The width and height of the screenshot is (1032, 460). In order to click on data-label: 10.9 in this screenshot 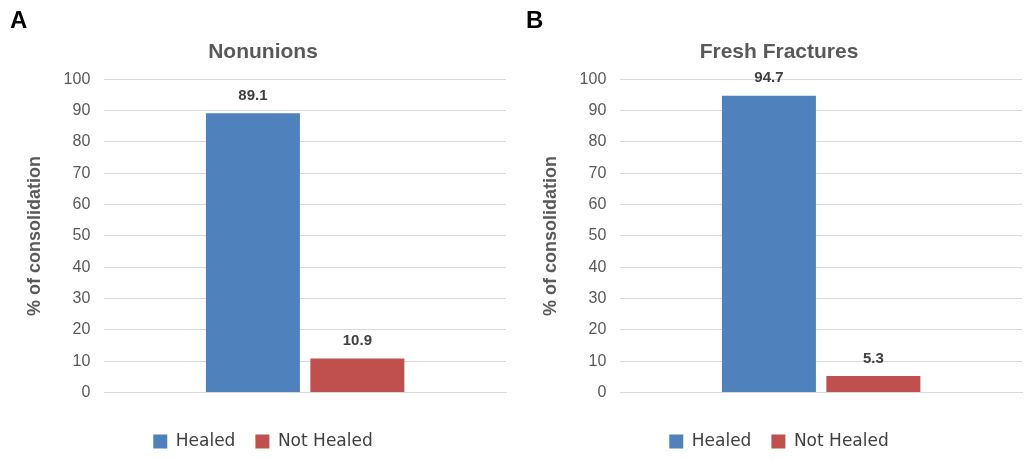, I will do `click(357, 340)`.